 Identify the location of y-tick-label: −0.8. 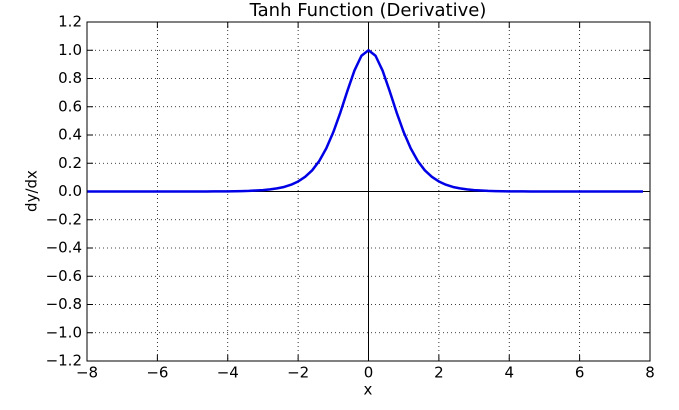
(64, 304).